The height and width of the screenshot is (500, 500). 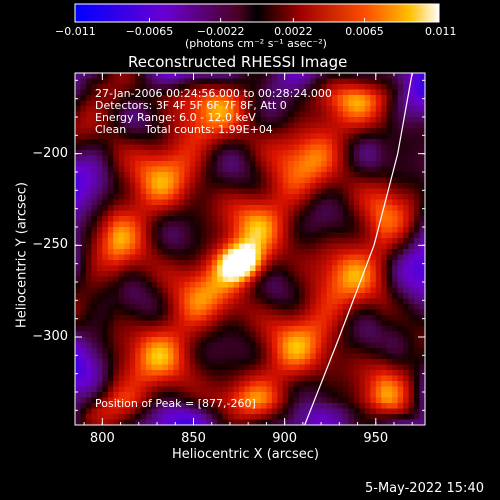 What do you see at coordinates (102, 438) in the screenshot?
I see `x-tick-label: 800` at bounding box center [102, 438].